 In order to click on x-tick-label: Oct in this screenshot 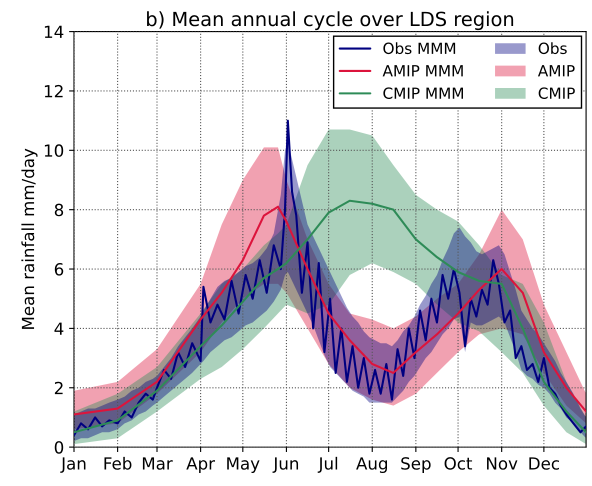, I will do `click(458, 463)`.